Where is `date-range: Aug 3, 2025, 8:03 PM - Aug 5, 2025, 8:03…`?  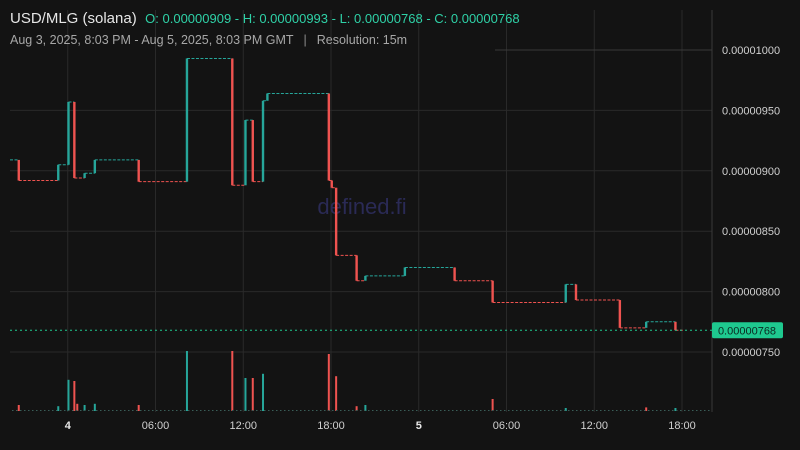
date-range: Aug 3, 2025, 8:03 PM - Aug 5, 2025, 8:03… is located at coordinates (152, 40).